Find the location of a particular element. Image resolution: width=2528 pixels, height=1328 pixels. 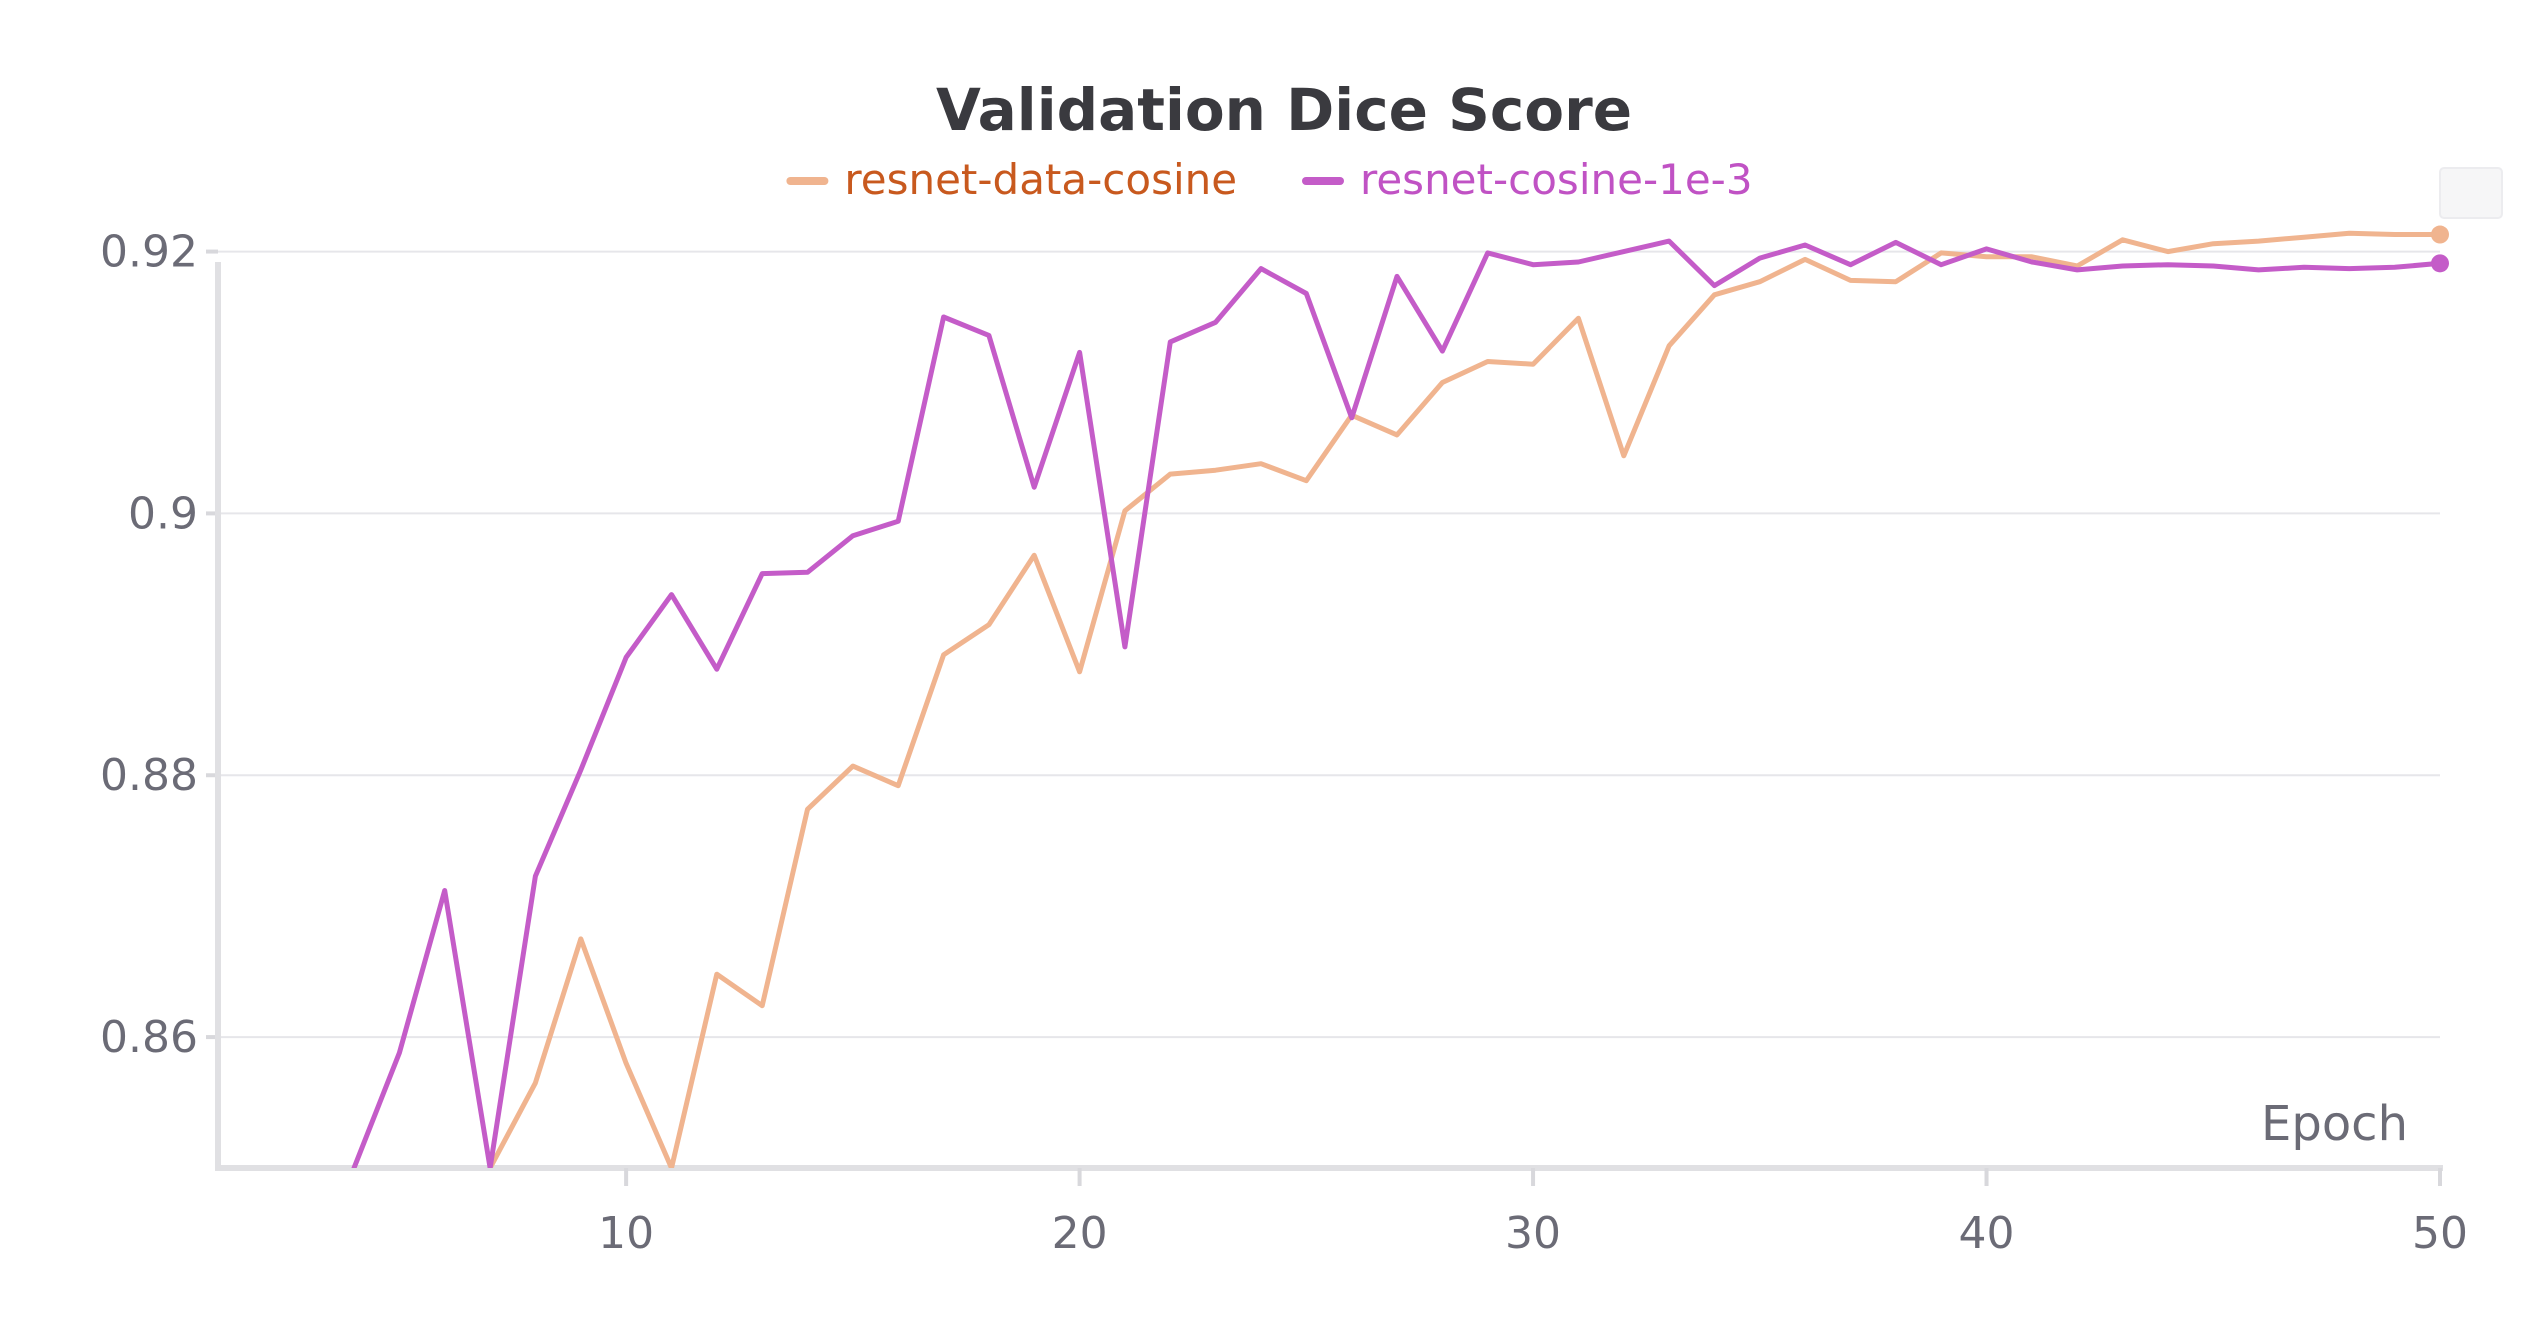

x-axis-label: Epoch is located at coordinates (2334, 1124).